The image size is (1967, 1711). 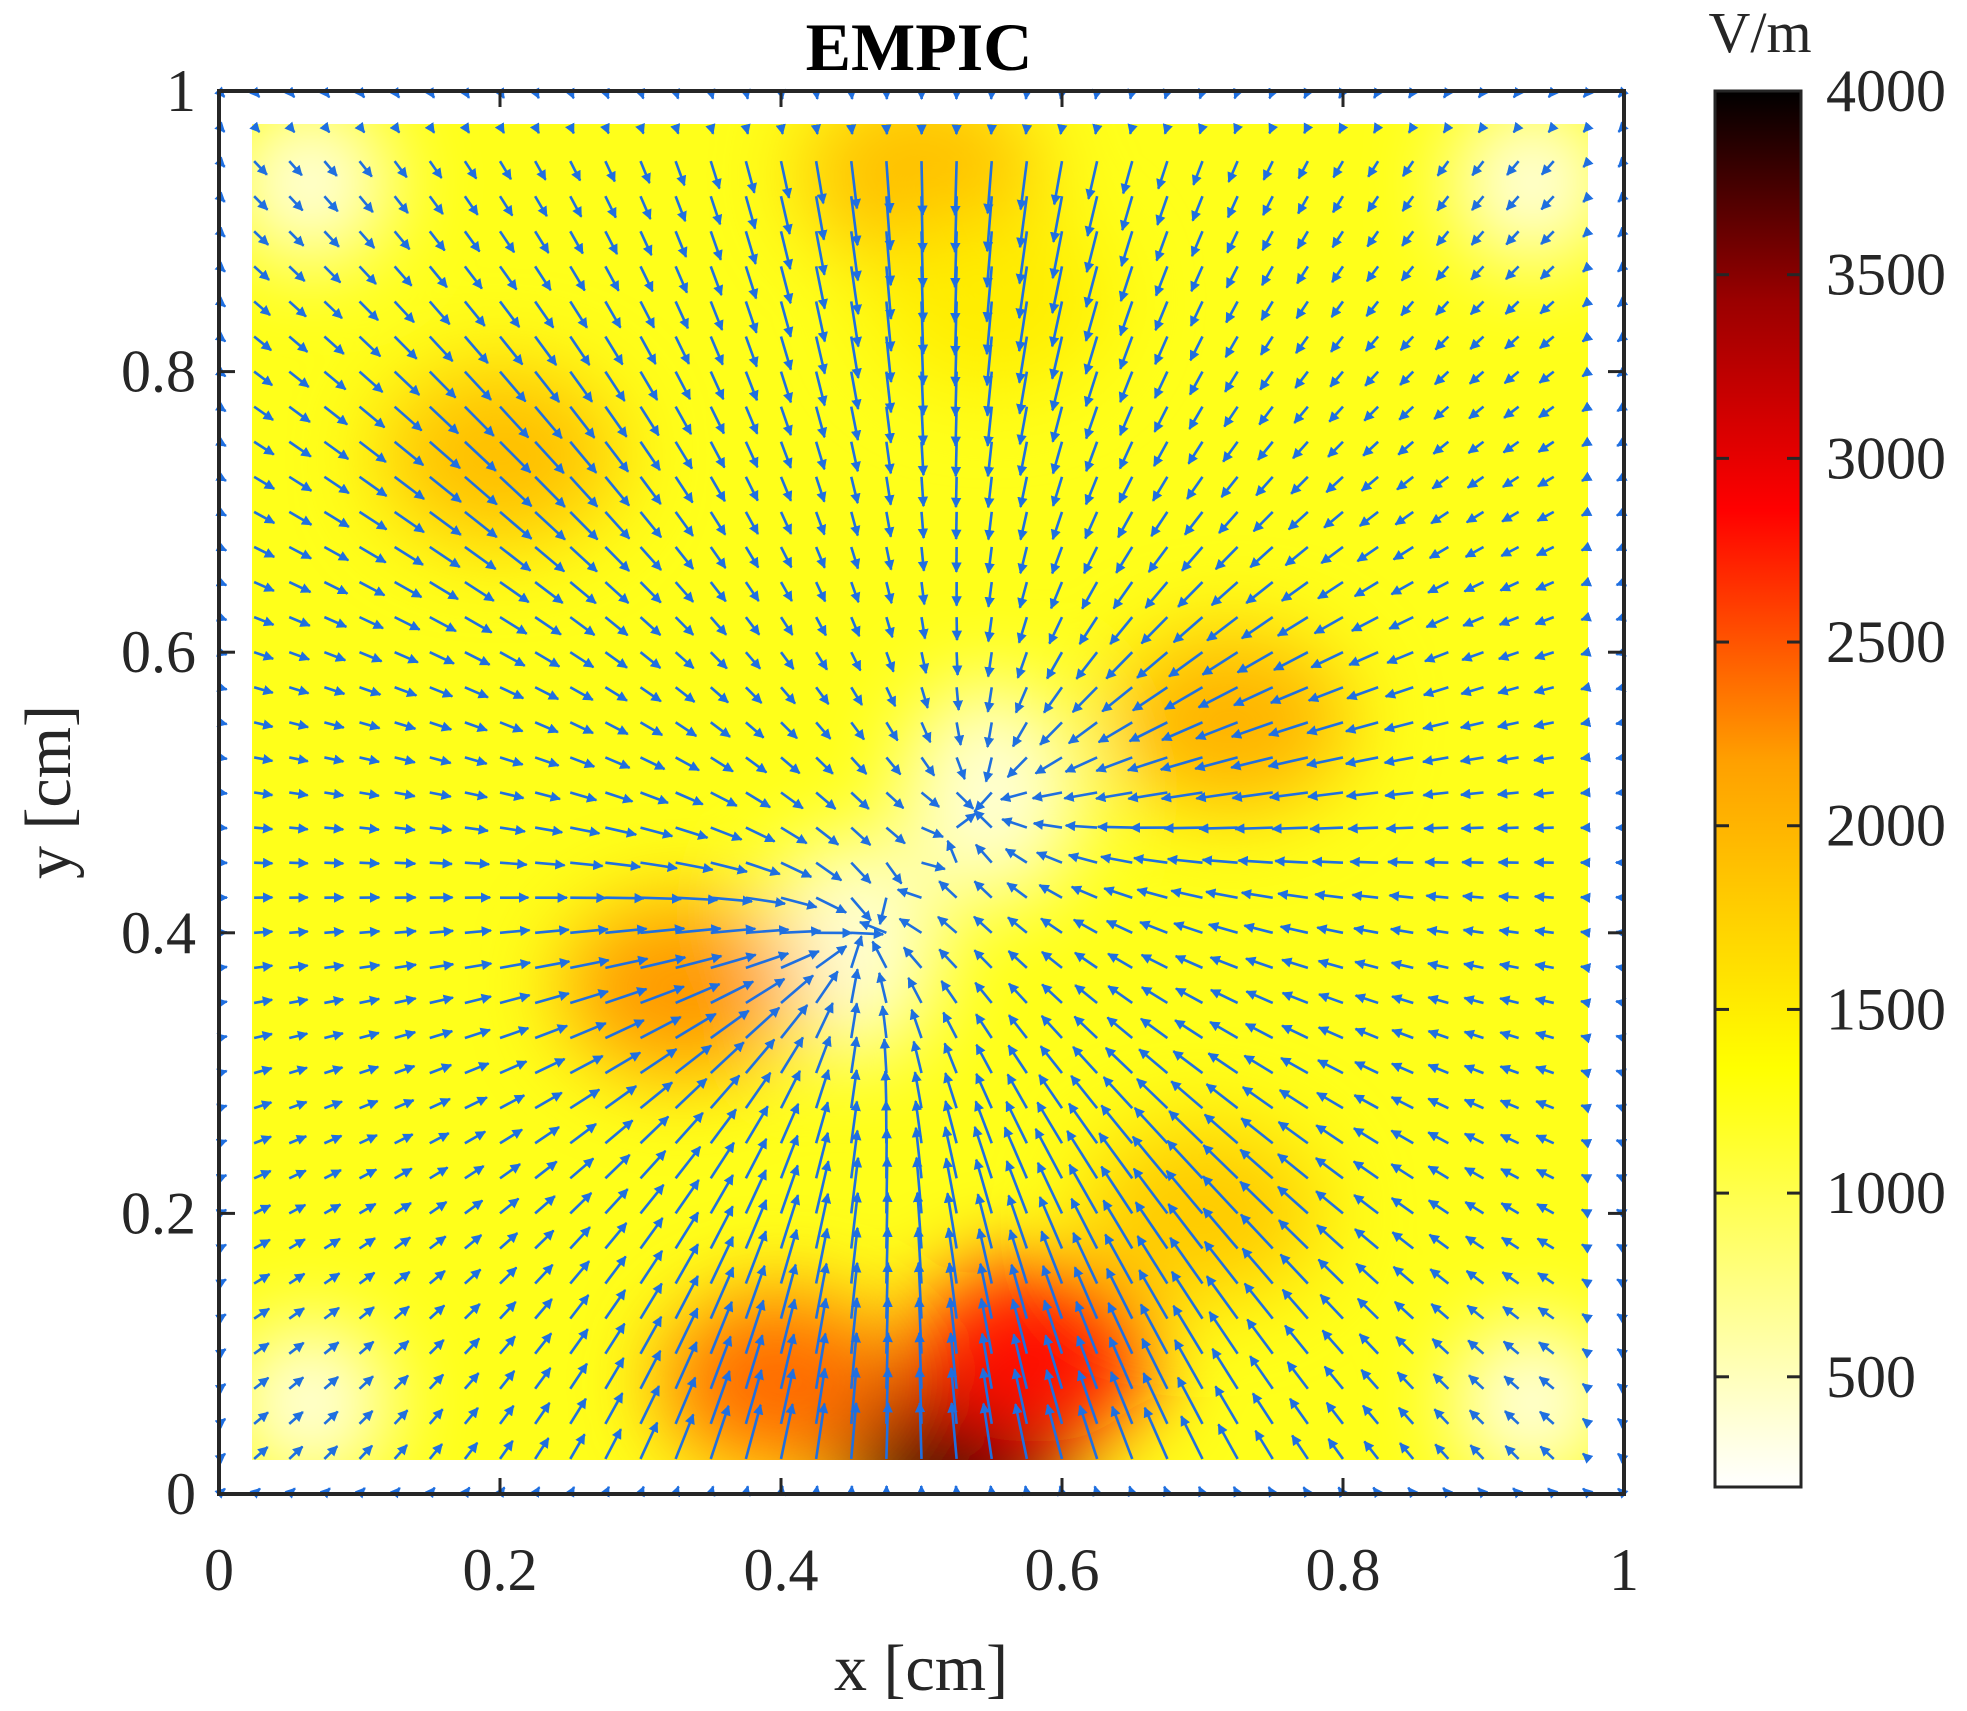 I want to click on colorbar-tick-label: 1000, so click(x=1886, y=1193).